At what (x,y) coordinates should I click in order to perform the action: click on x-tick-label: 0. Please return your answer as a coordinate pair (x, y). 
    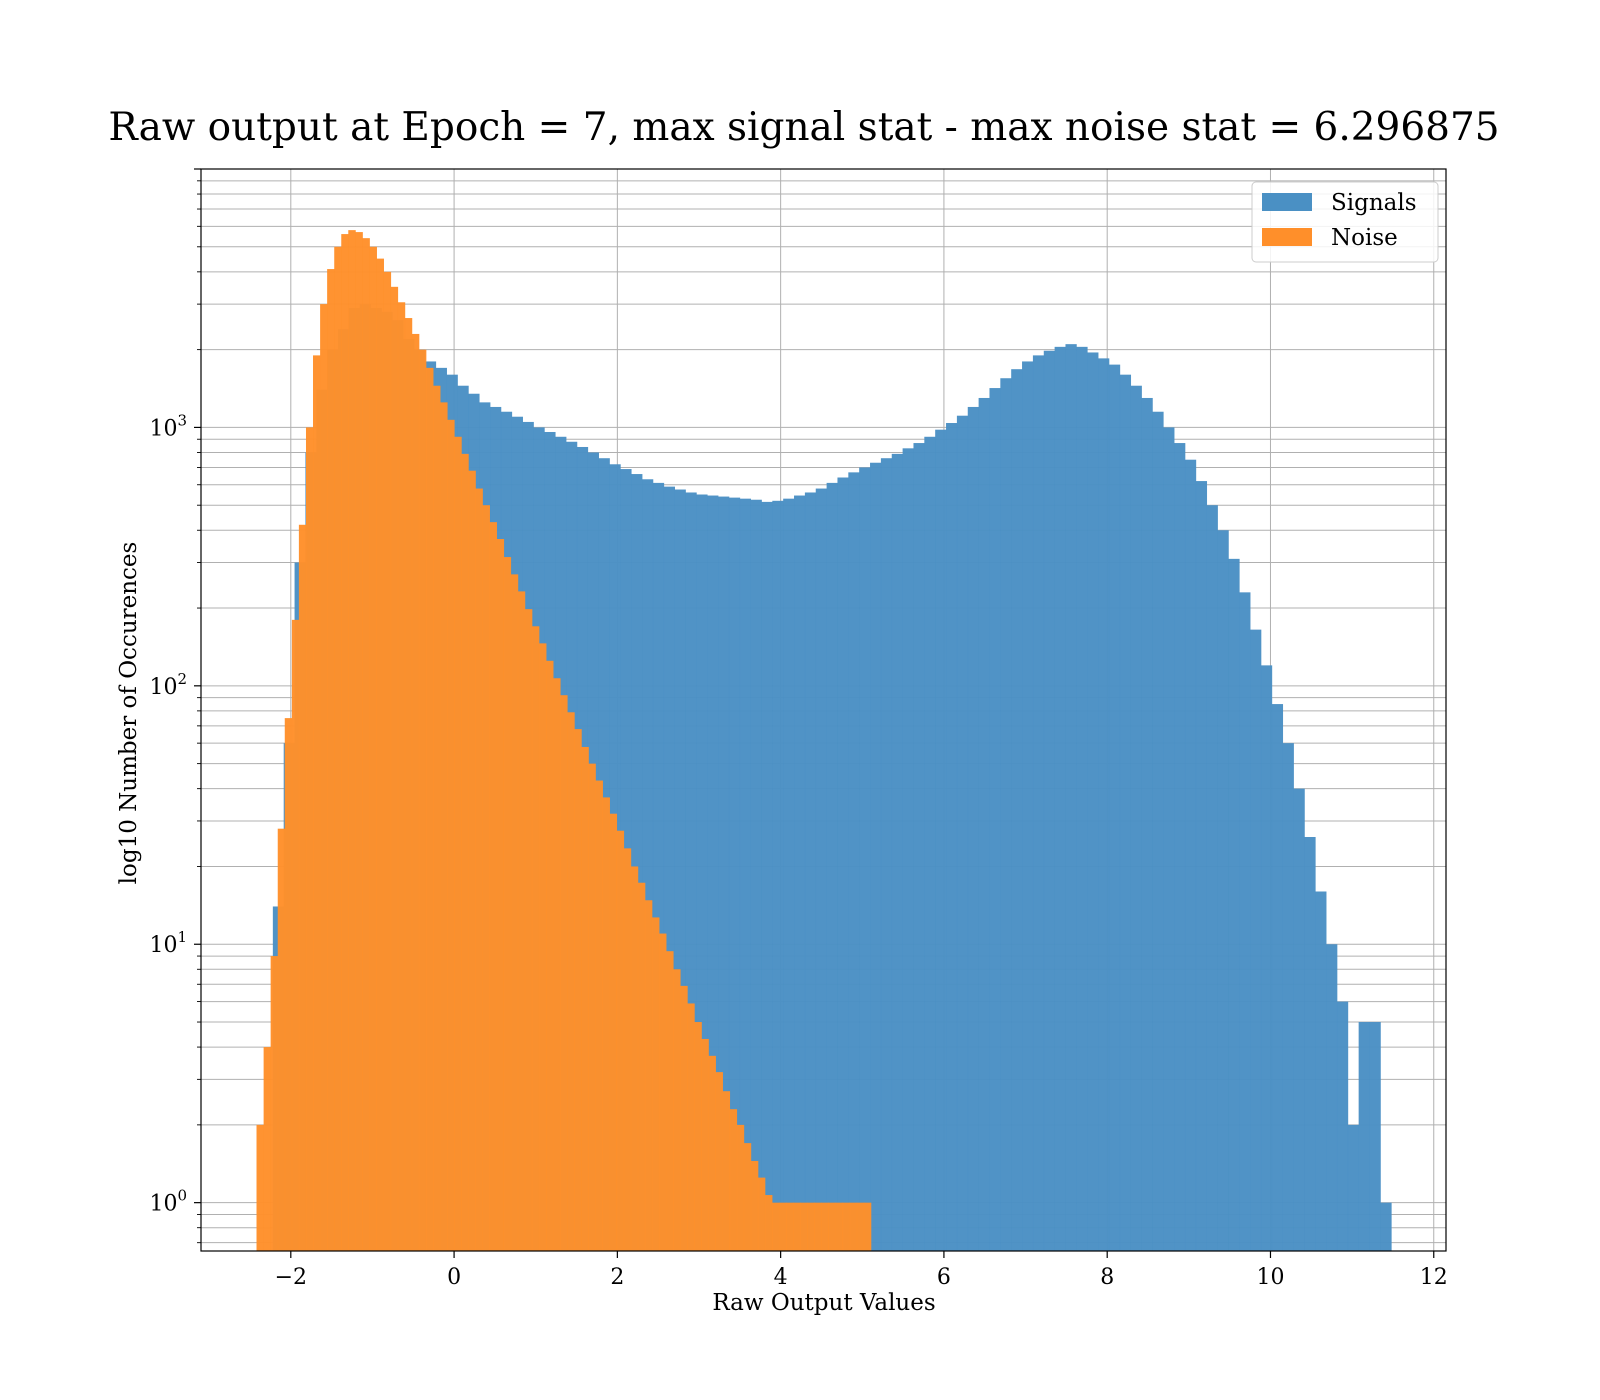
    Looking at the image, I should click on (454, 1277).